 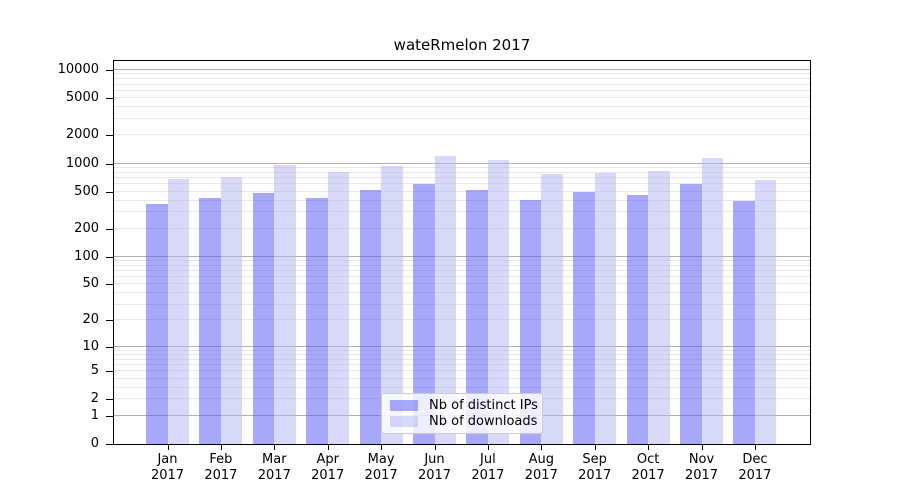 What do you see at coordinates (404, 422) in the screenshot?
I see `legend-swatch-downloads` at bounding box center [404, 422].